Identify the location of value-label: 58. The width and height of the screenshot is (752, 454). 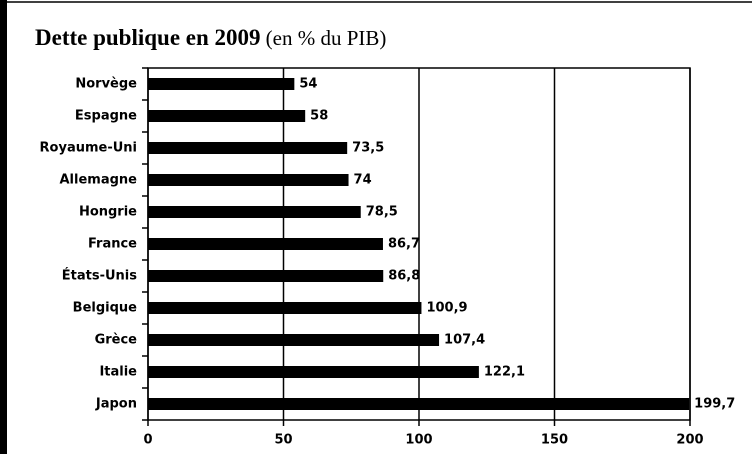
(319, 116).